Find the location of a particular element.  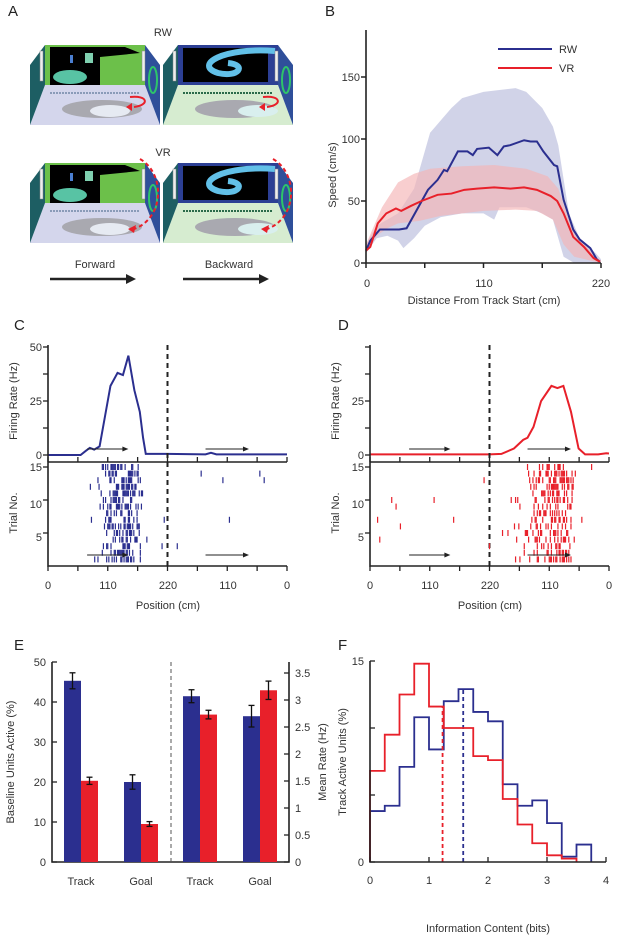

c-raster-y-label: Trial No. is located at coordinates (14, 512).